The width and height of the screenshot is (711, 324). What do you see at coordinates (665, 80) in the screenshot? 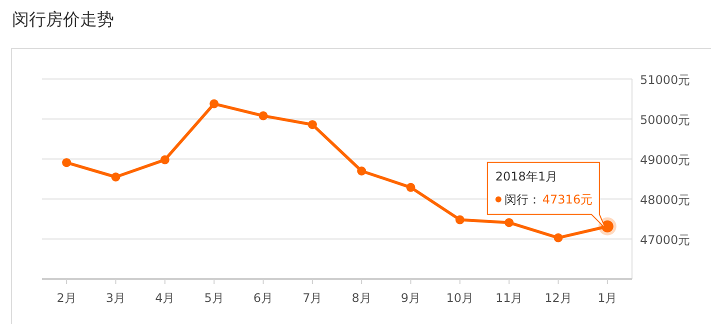
I see `y-tick-label: 51000元` at bounding box center [665, 80].